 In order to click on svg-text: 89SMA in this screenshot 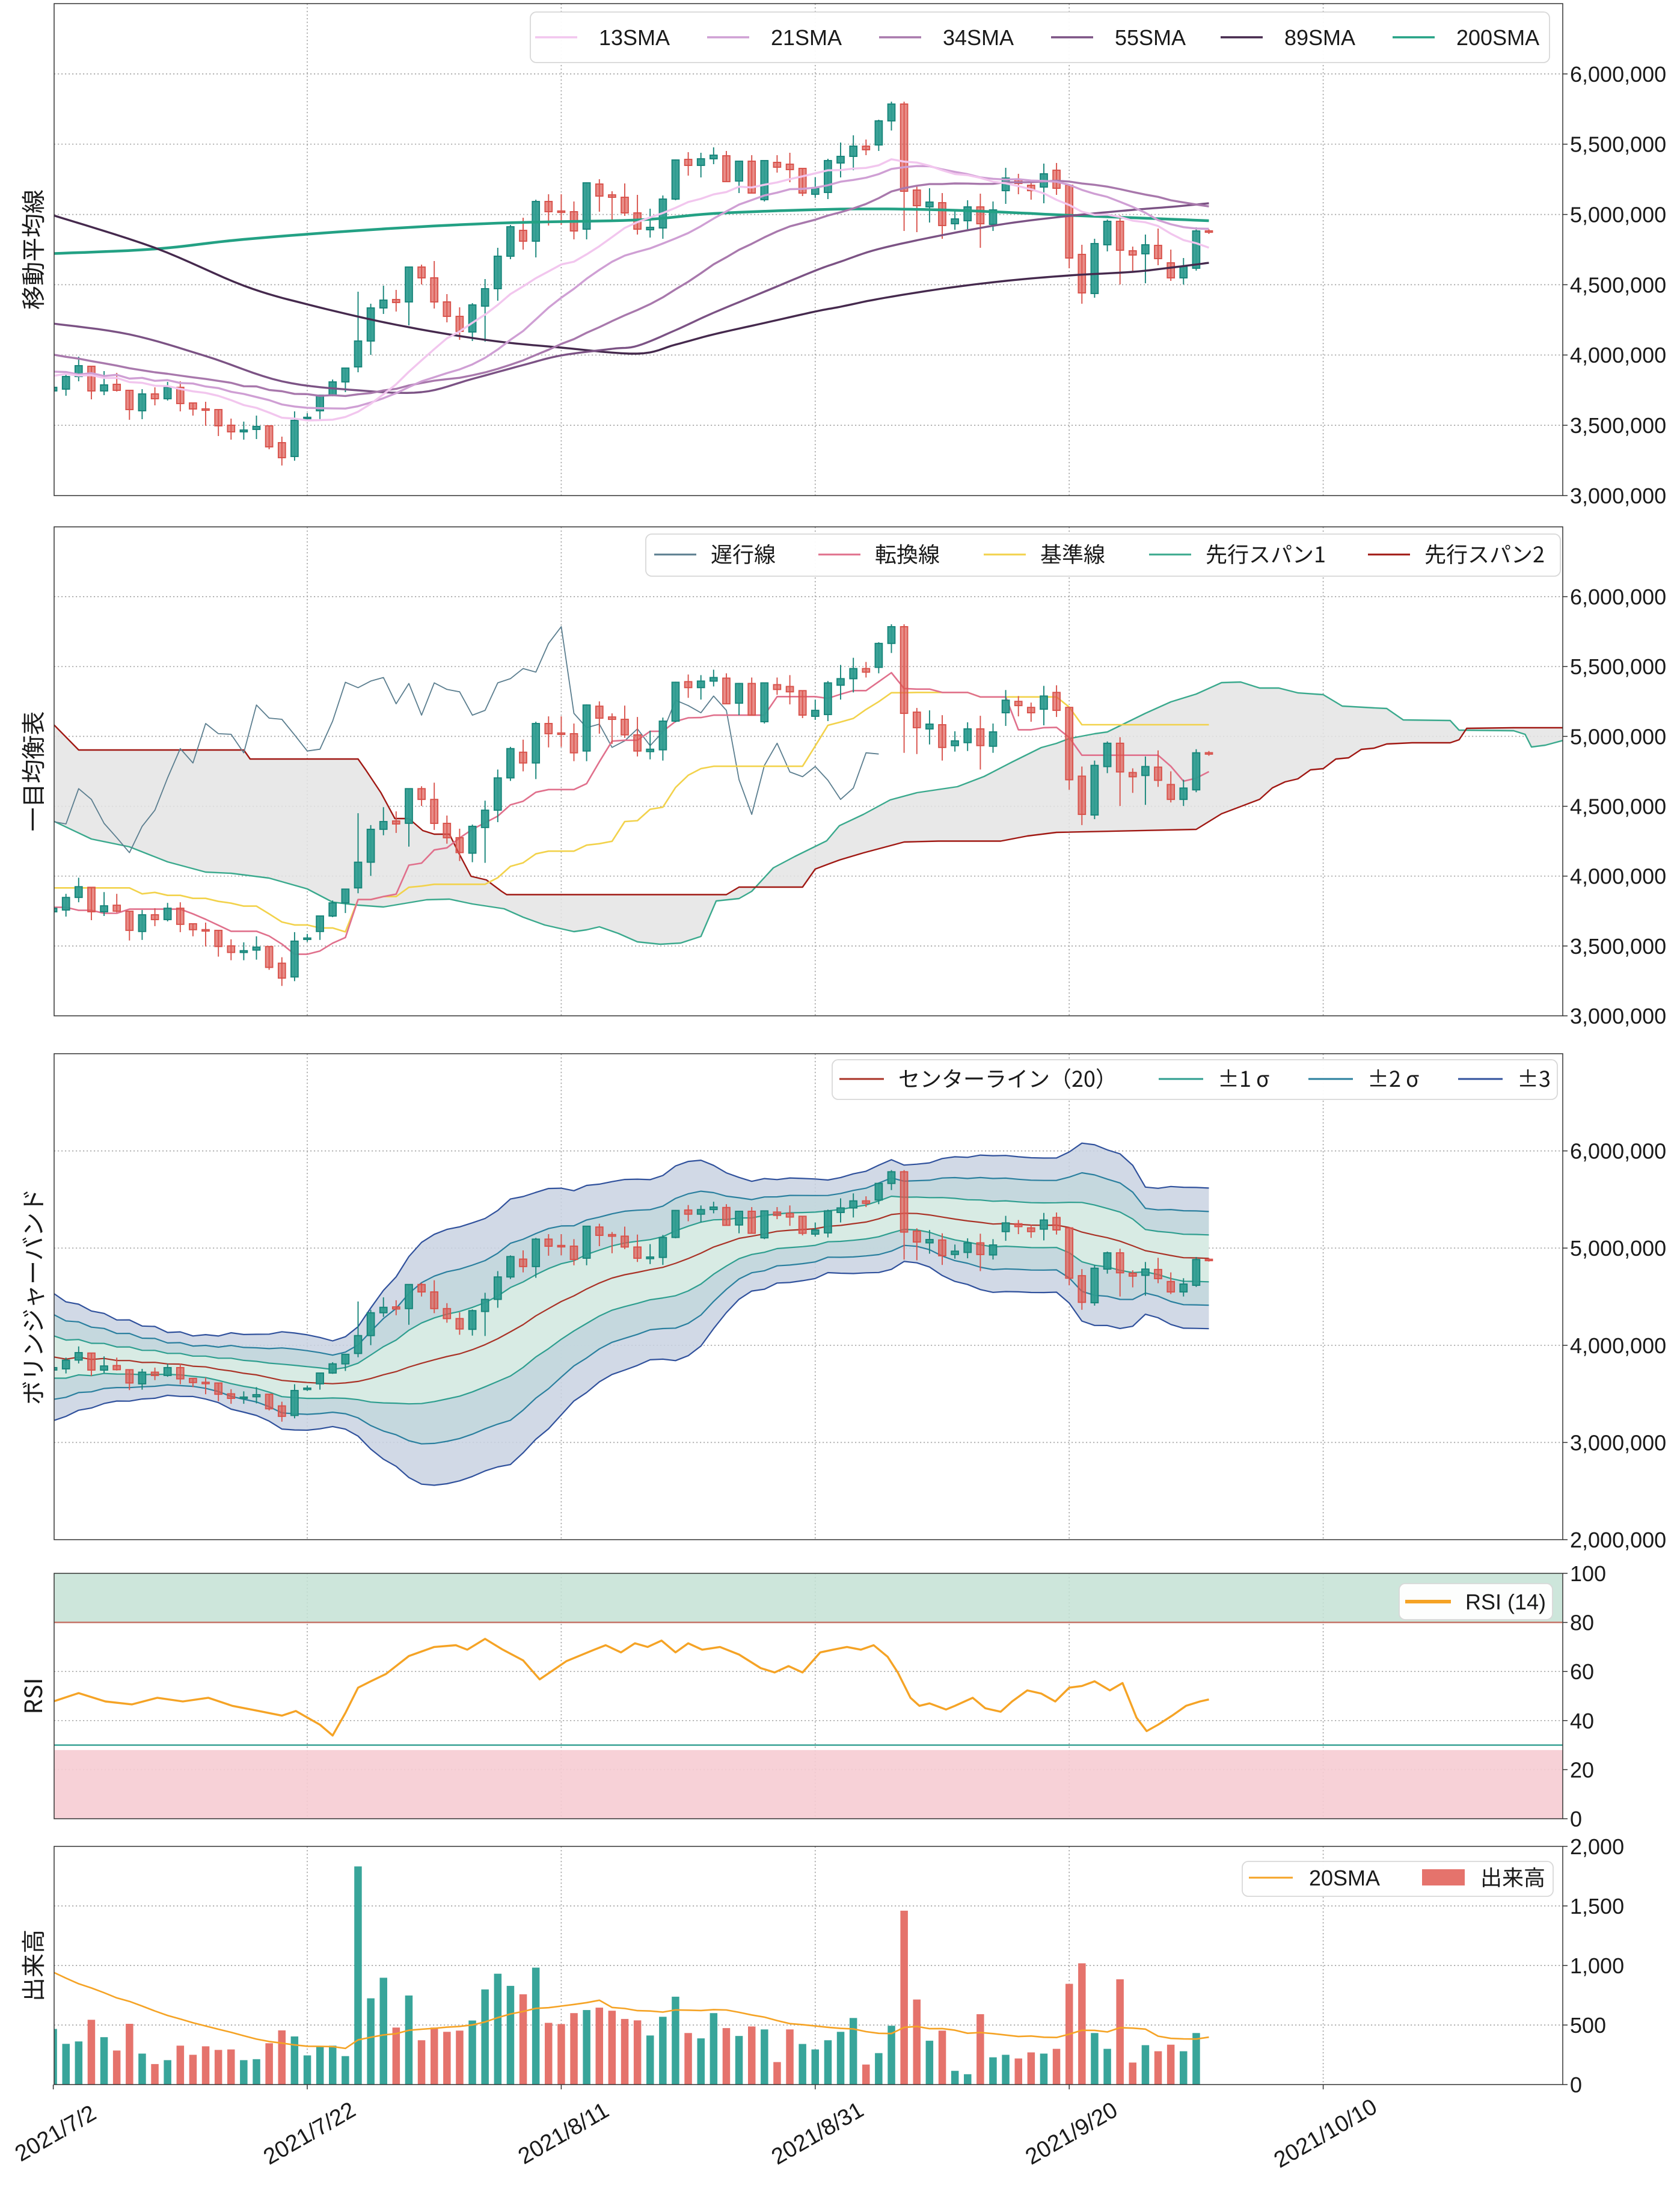, I will do `click(1320, 37)`.